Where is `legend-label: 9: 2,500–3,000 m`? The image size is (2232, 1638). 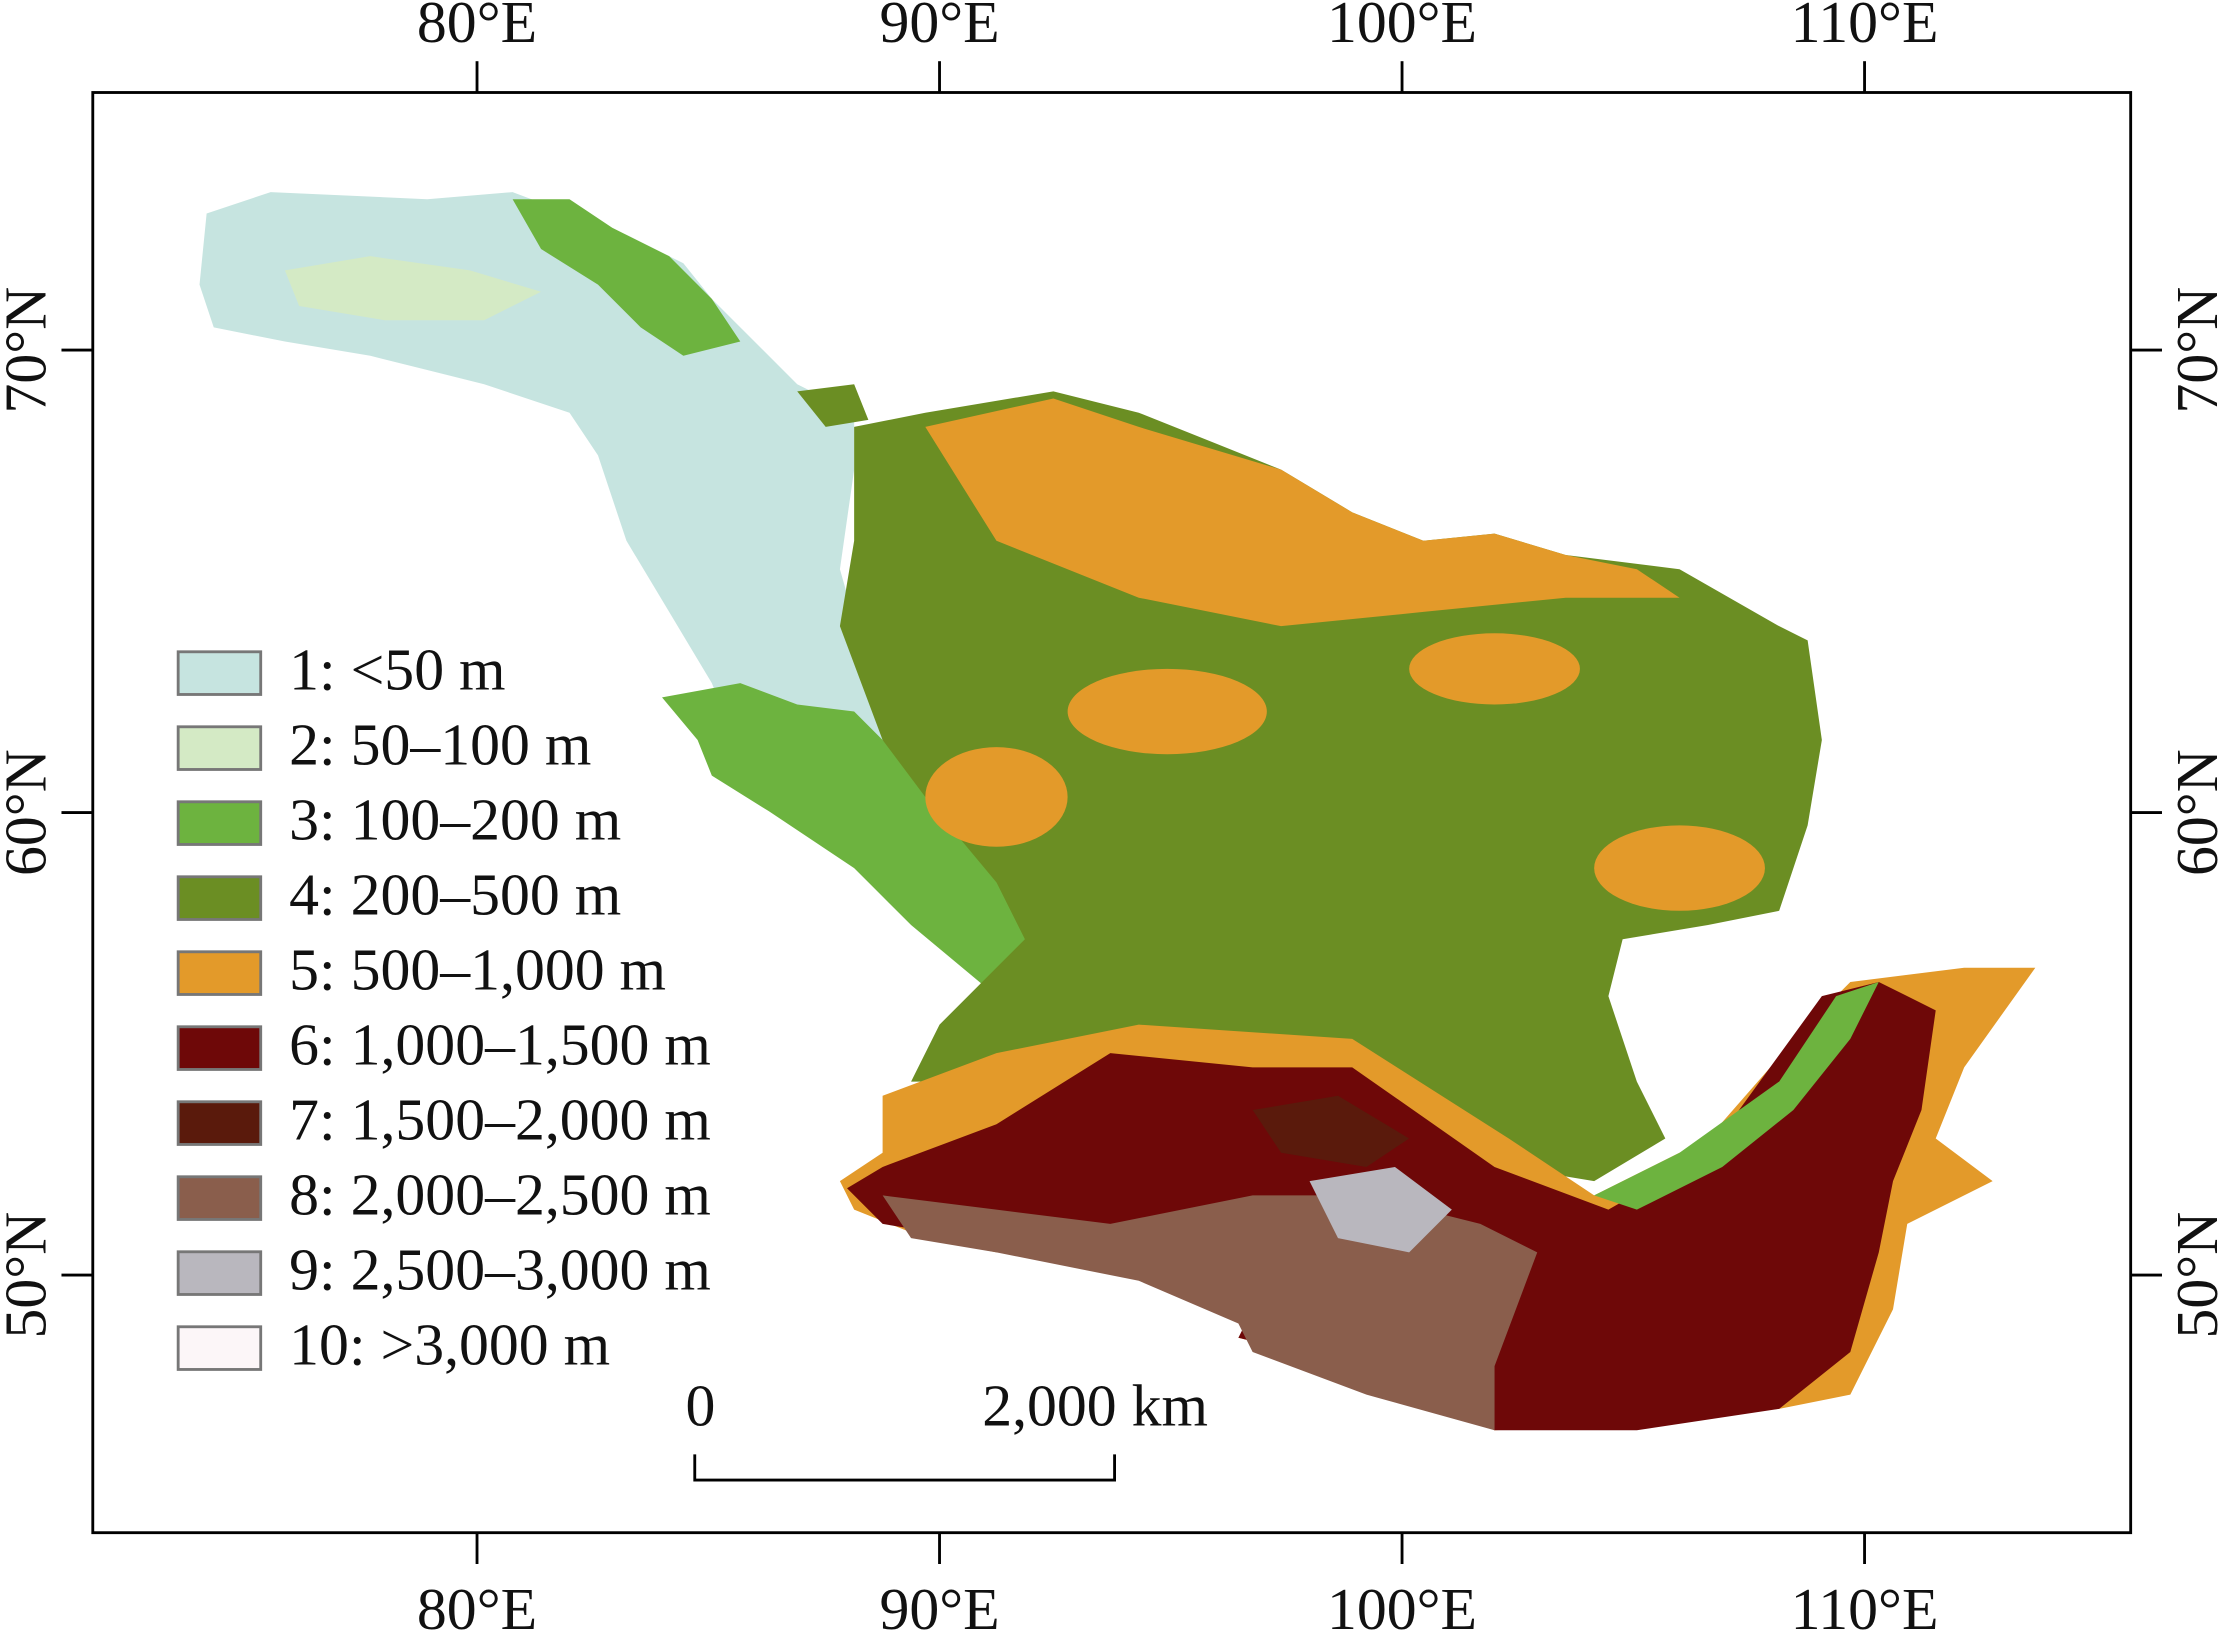
legend-label: 9: 2,500–3,000 m is located at coordinates (500, 1270).